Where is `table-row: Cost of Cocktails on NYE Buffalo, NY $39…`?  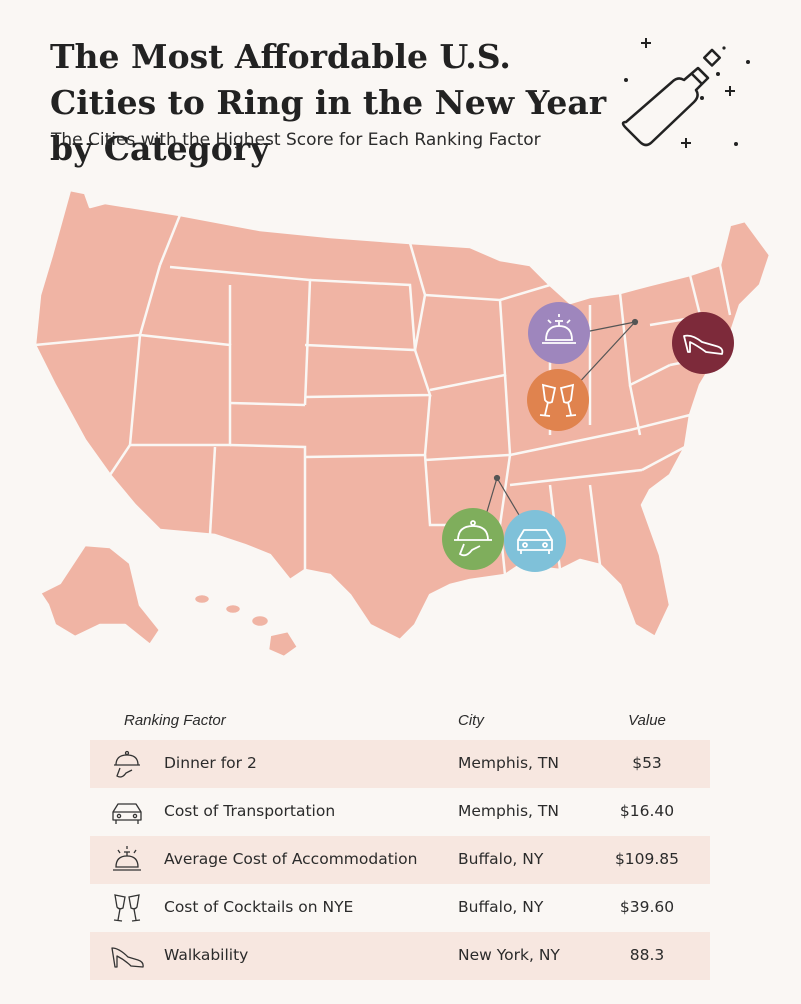 table-row: Cost of Cocktails on NYE Buffalo, NY $39… is located at coordinates (400, 908).